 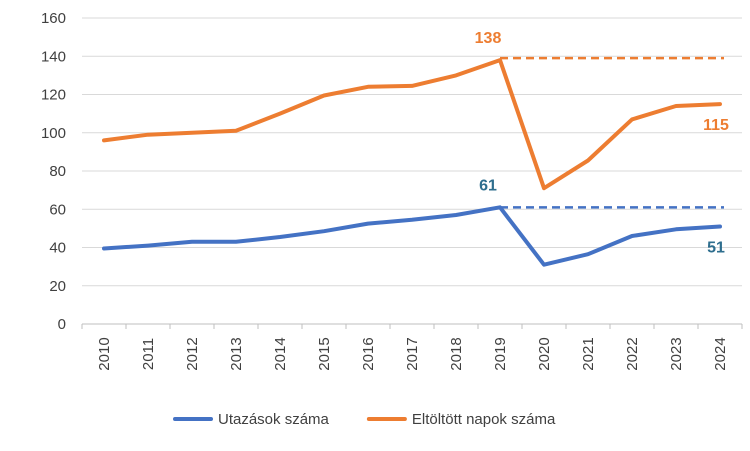 What do you see at coordinates (53, 56) in the screenshot?
I see `y-tick-label: 140` at bounding box center [53, 56].